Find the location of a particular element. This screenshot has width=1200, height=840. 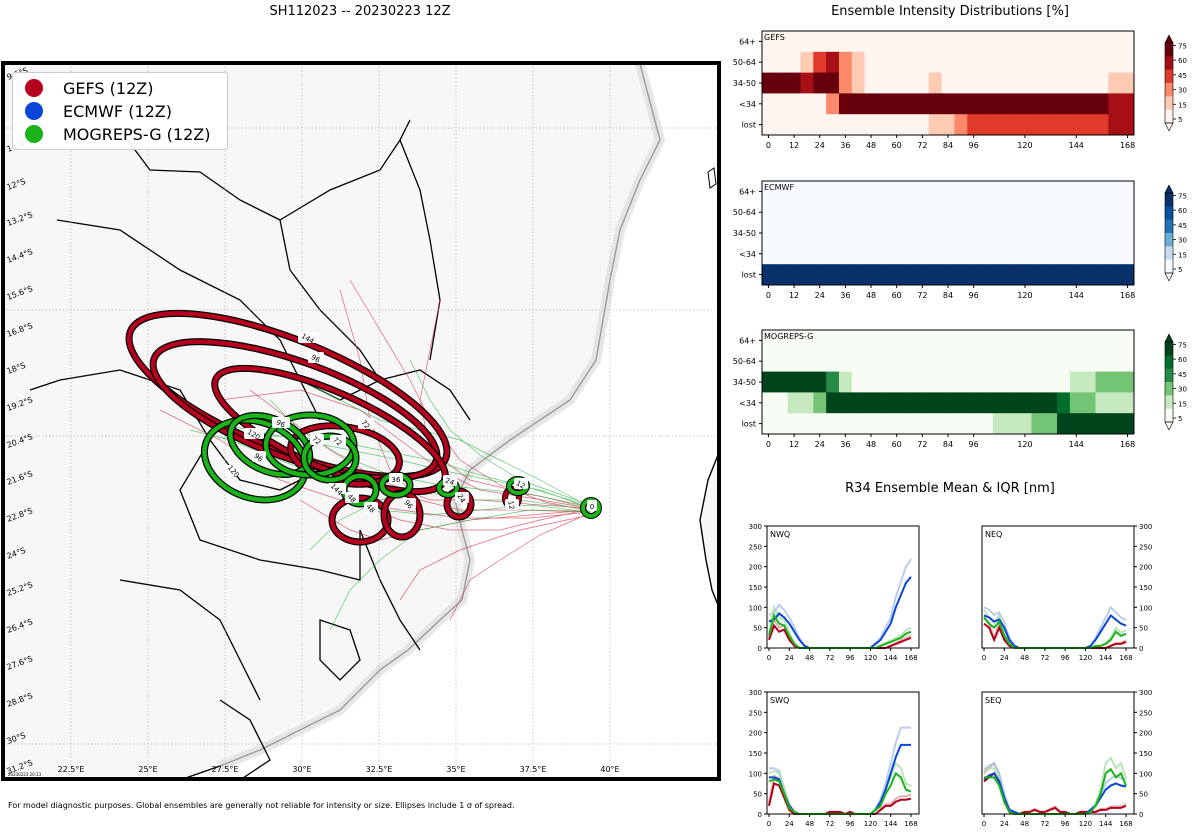

map-stamp: 20230223 20:13 is located at coordinates (25, 774).